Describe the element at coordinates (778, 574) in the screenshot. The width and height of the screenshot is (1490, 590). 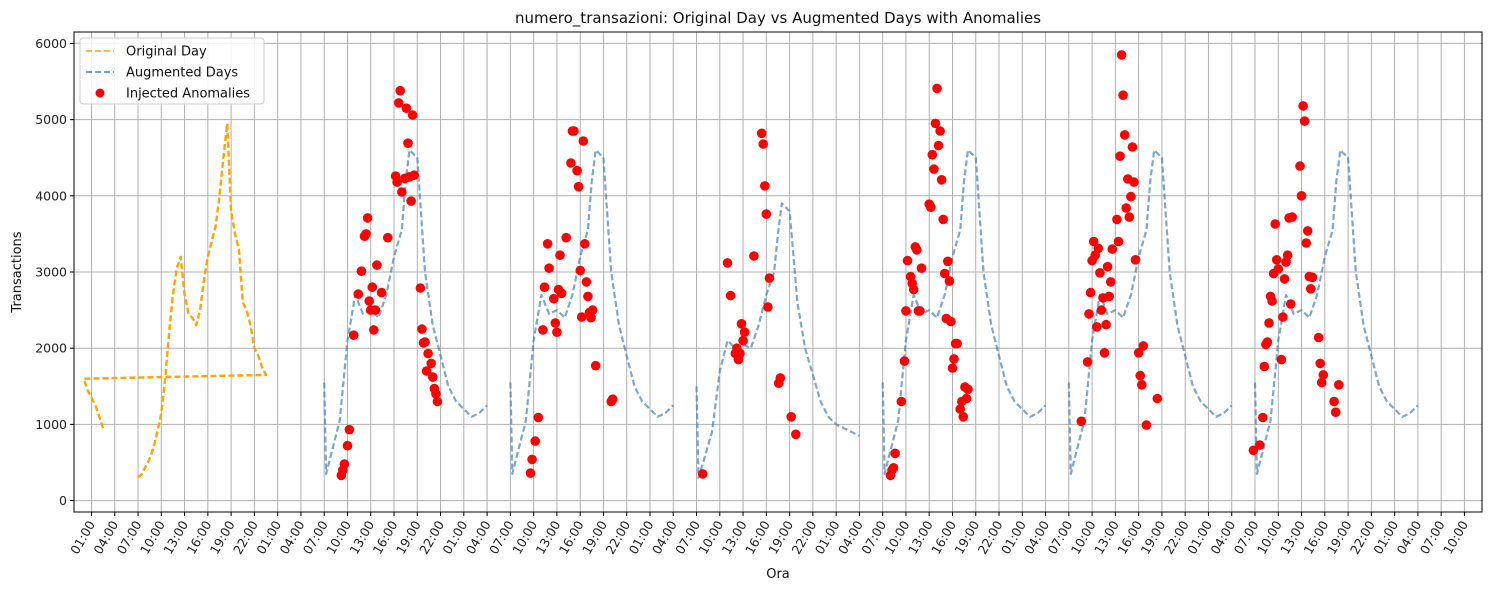
I see `x-axis-label: Ora` at that location.